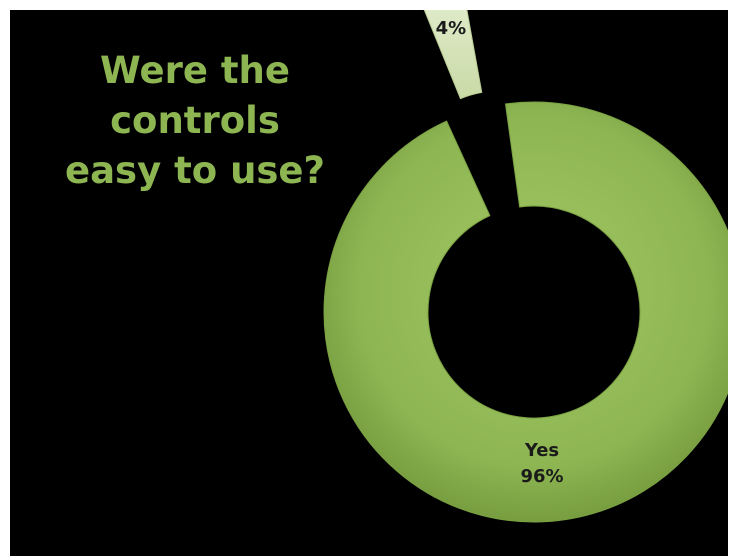 The height and width of the screenshot is (560, 740). I want to click on slice-no, so click(453, 55).